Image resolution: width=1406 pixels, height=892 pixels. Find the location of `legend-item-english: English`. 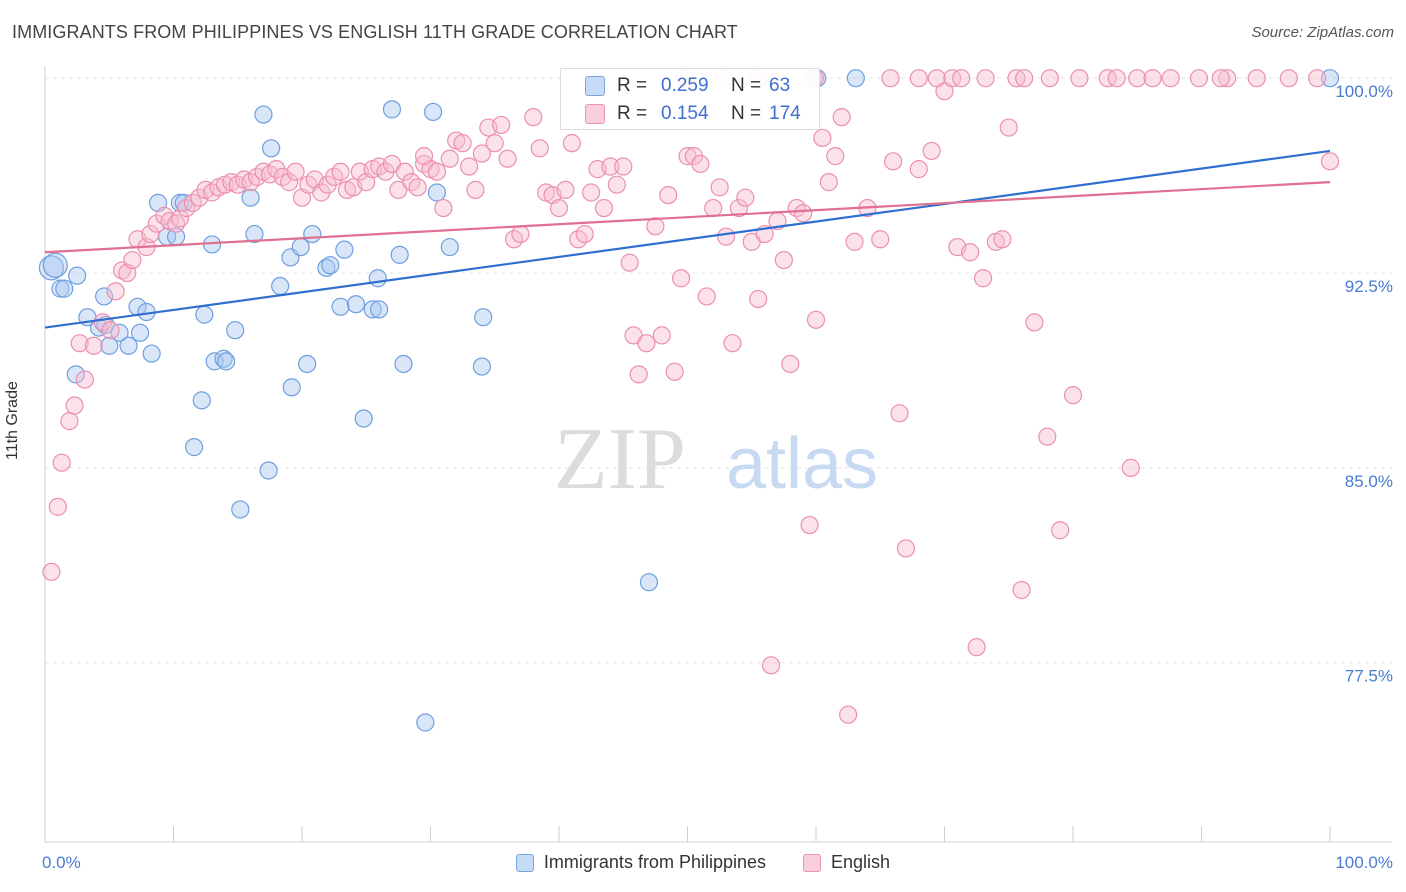

legend-item-english: English is located at coordinates (846, 862).